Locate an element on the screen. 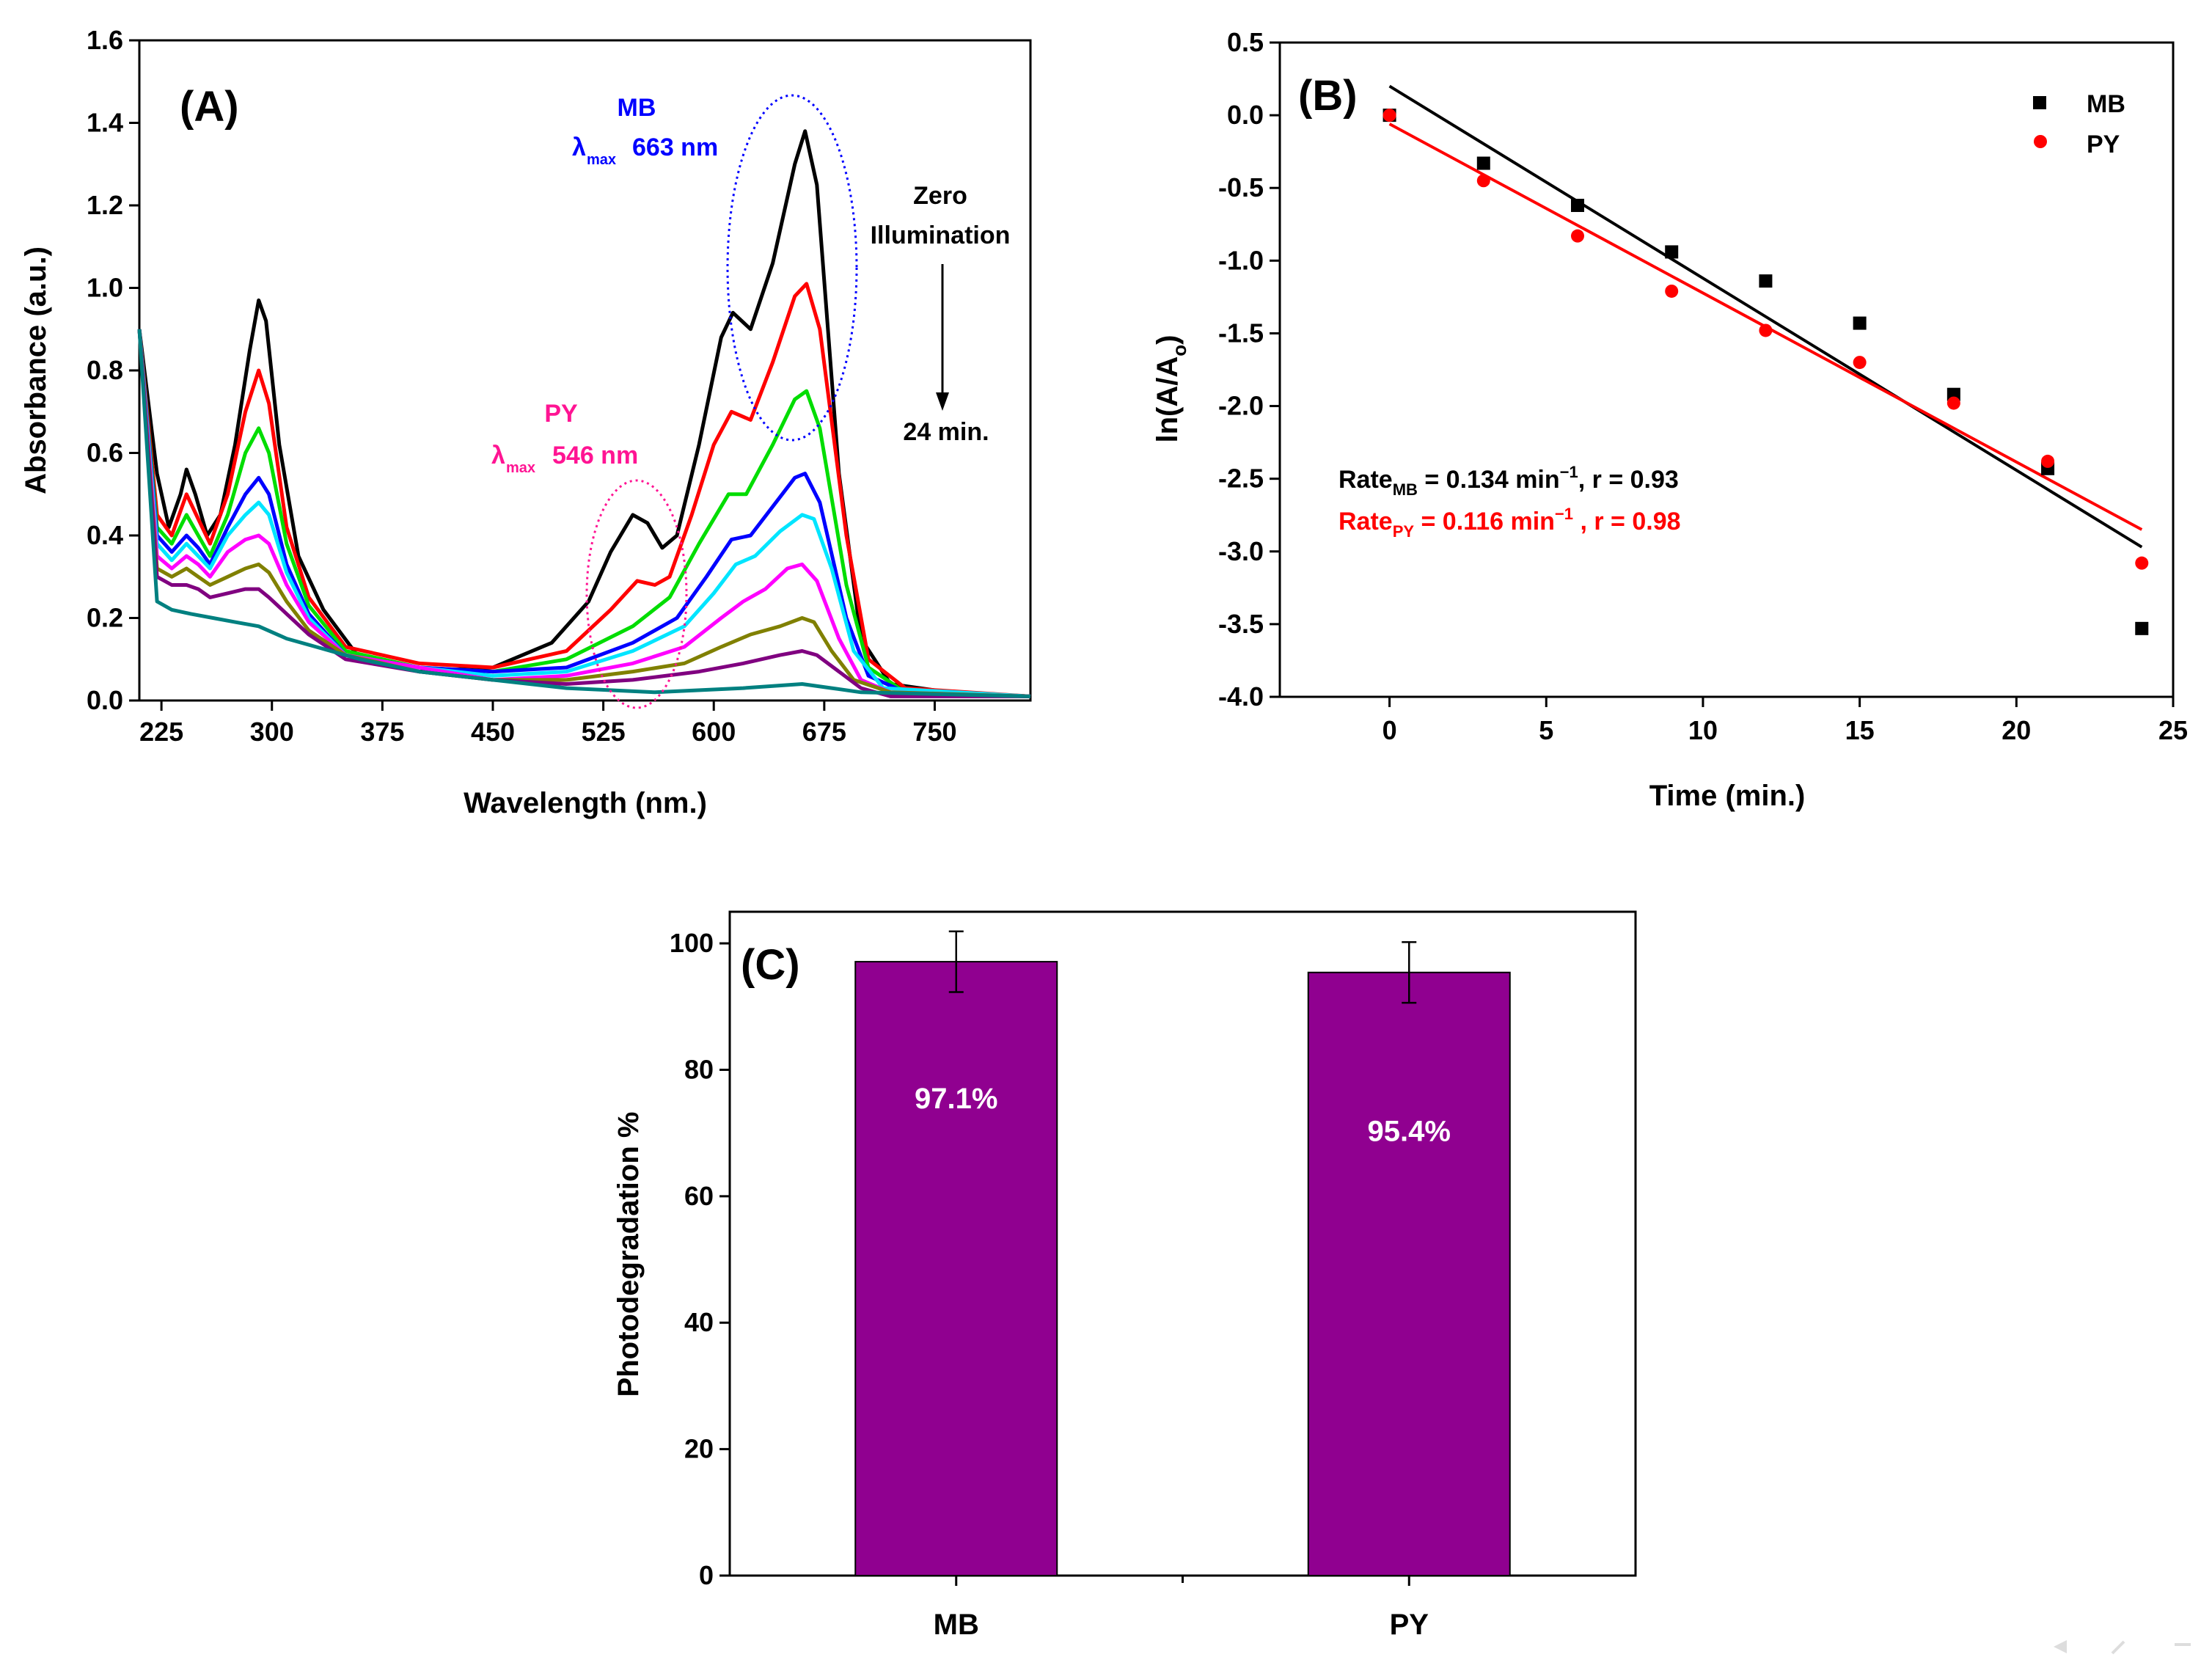 The height and width of the screenshot is (1668, 2212). panel-c-y-axis-label: Photodegradation % is located at coordinates (629, 1254).